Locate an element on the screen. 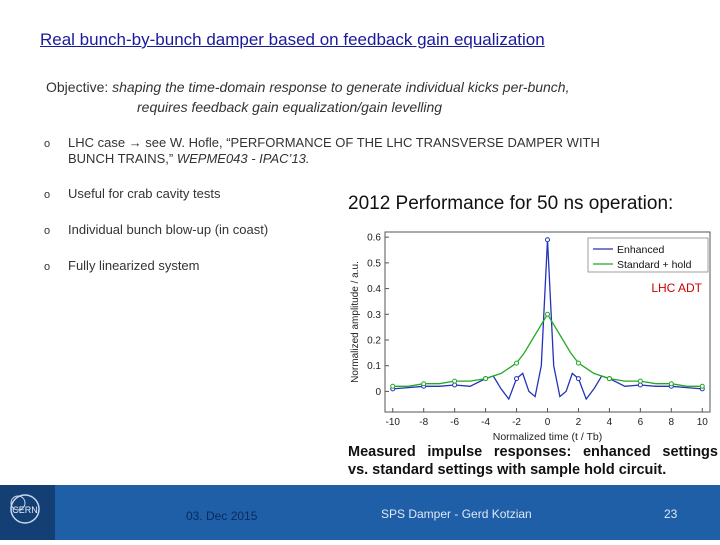 This screenshot has height=545, width=720. x-tick-label: -8 is located at coordinates (423, 422).